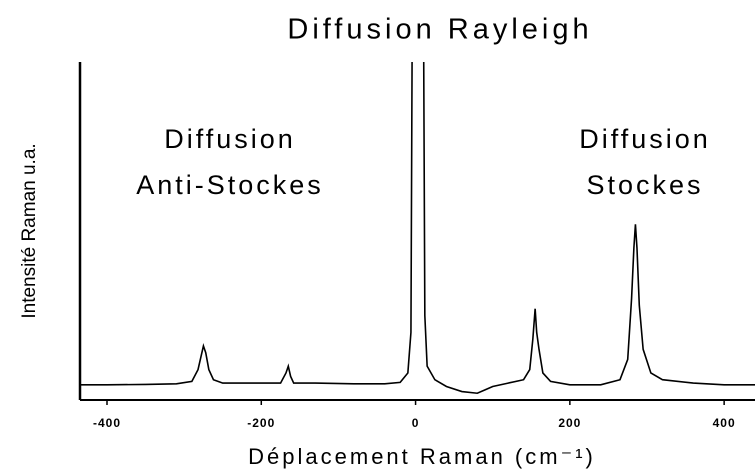 This screenshot has width=755, height=475. Describe the element at coordinates (644, 185) in the screenshot. I see `annotation: Stockes` at that location.